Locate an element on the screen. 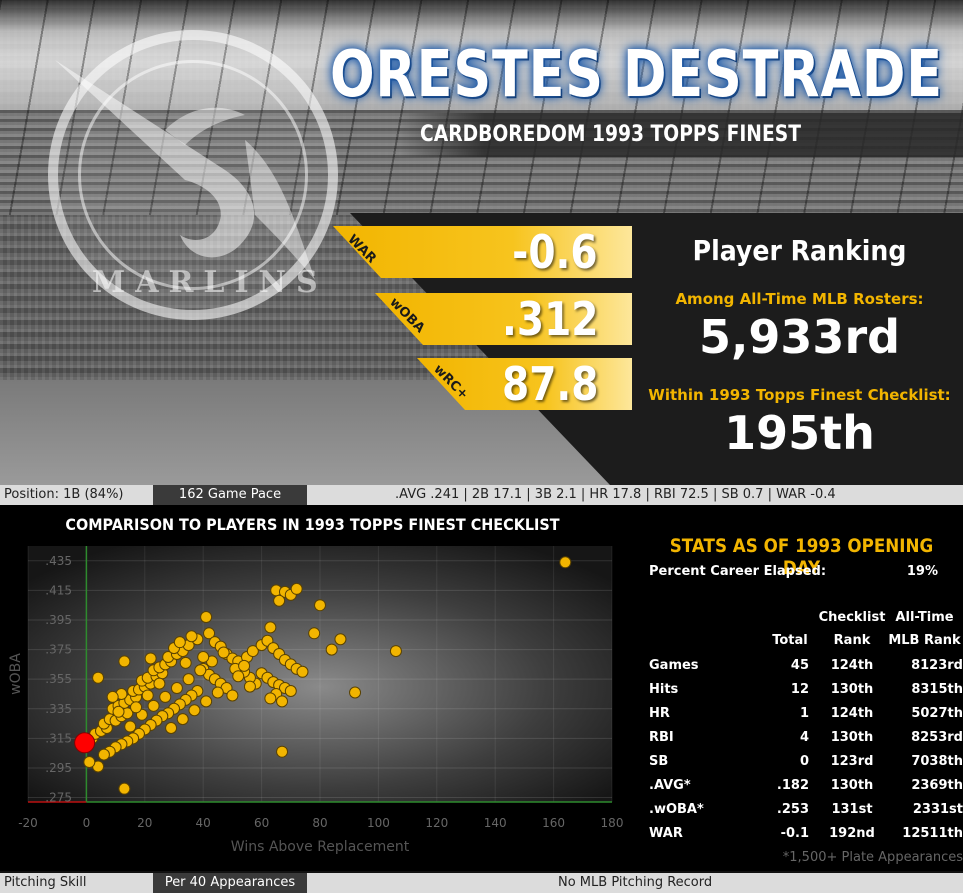 This screenshot has height=893, width=963. stat-total: 1 is located at coordinates (804, 713).